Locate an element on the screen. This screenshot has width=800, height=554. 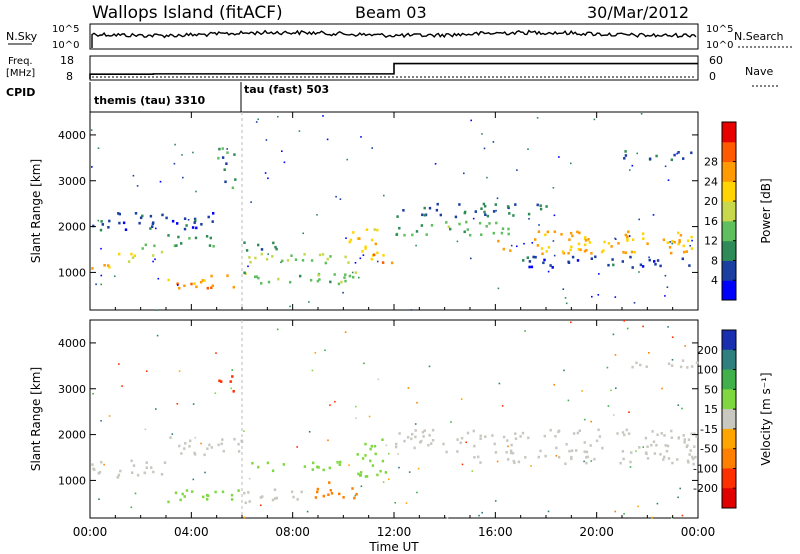
colorbar-tick-label: -100 is located at coordinates (705, 468).